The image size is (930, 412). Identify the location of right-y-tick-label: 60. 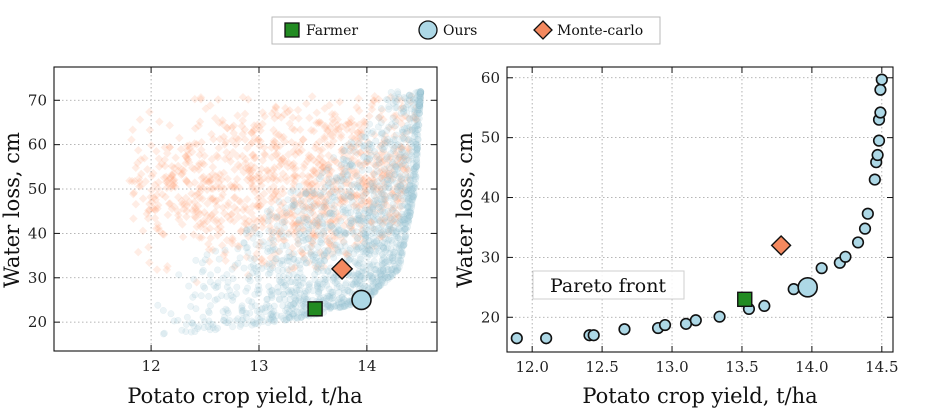
(490, 78).